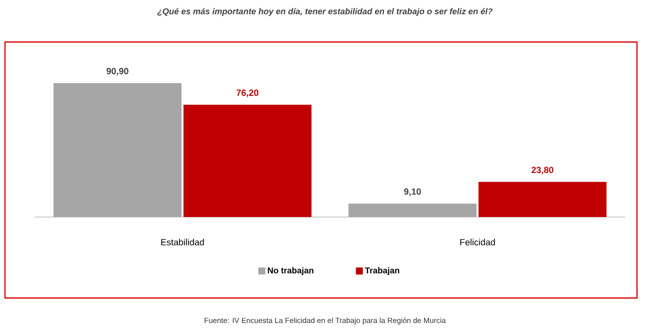  What do you see at coordinates (117, 72) in the screenshot?
I see `data-label: 90,90` at bounding box center [117, 72].